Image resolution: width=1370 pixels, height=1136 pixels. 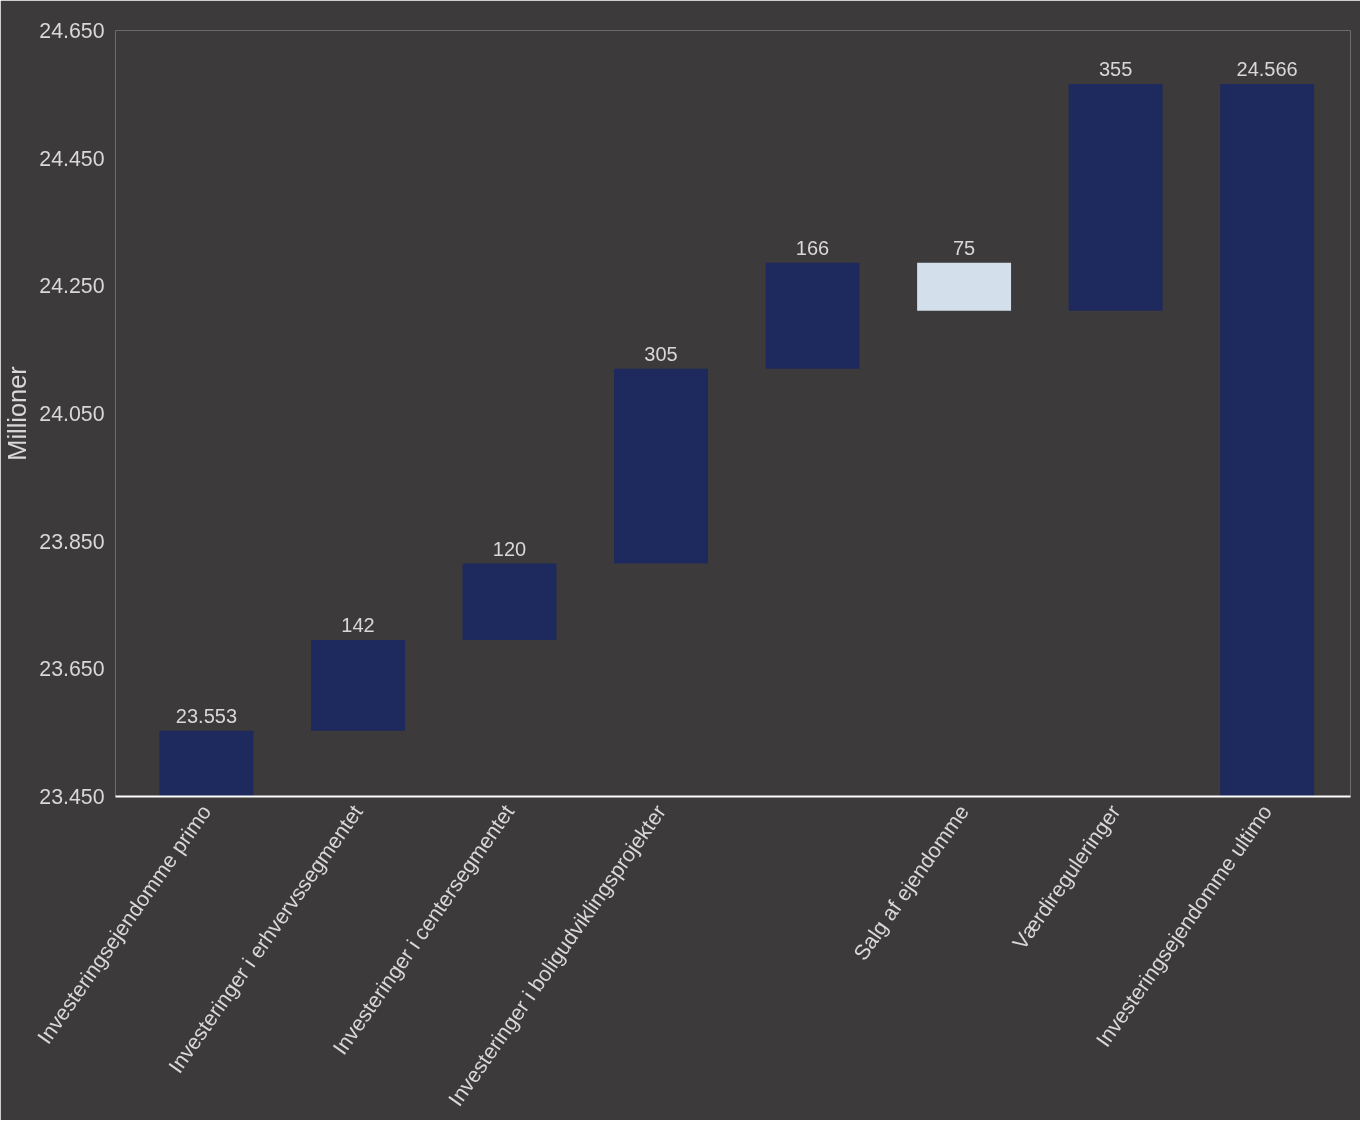 What do you see at coordinates (509, 548) in the screenshot?
I see `data-label: 120` at bounding box center [509, 548].